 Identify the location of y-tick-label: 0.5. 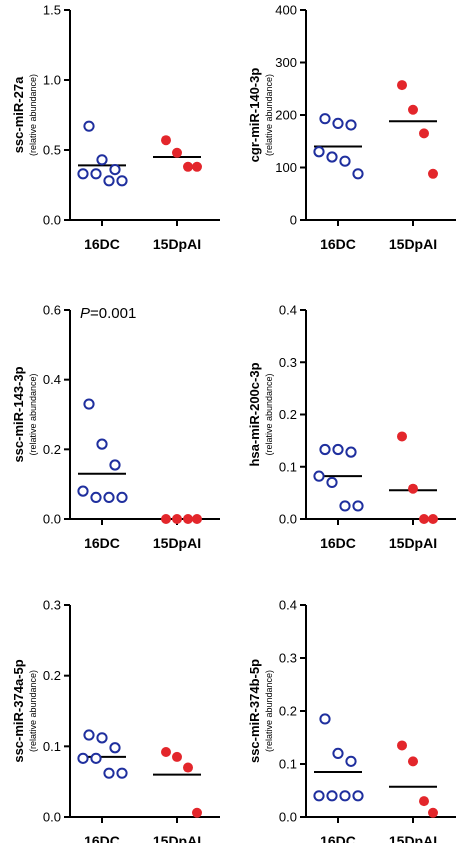
(52, 150).